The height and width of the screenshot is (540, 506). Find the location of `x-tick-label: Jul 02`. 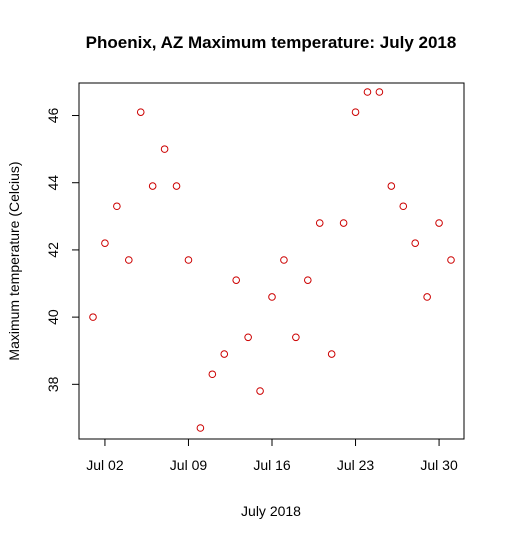

x-tick-label: Jul 02 is located at coordinates (105, 465).